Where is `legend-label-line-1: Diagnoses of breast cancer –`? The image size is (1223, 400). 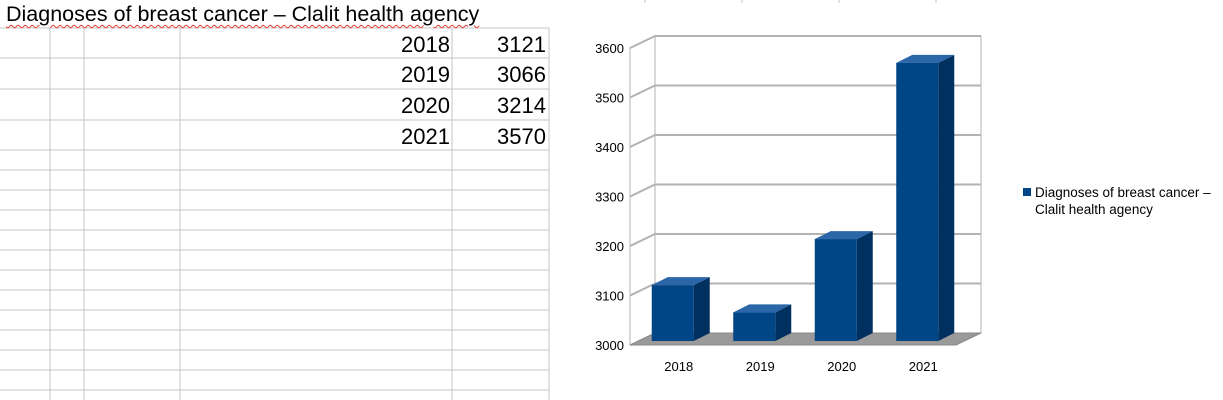
legend-label-line-1: Diagnoses of breast cancer – is located at coordinates (1123, 192).